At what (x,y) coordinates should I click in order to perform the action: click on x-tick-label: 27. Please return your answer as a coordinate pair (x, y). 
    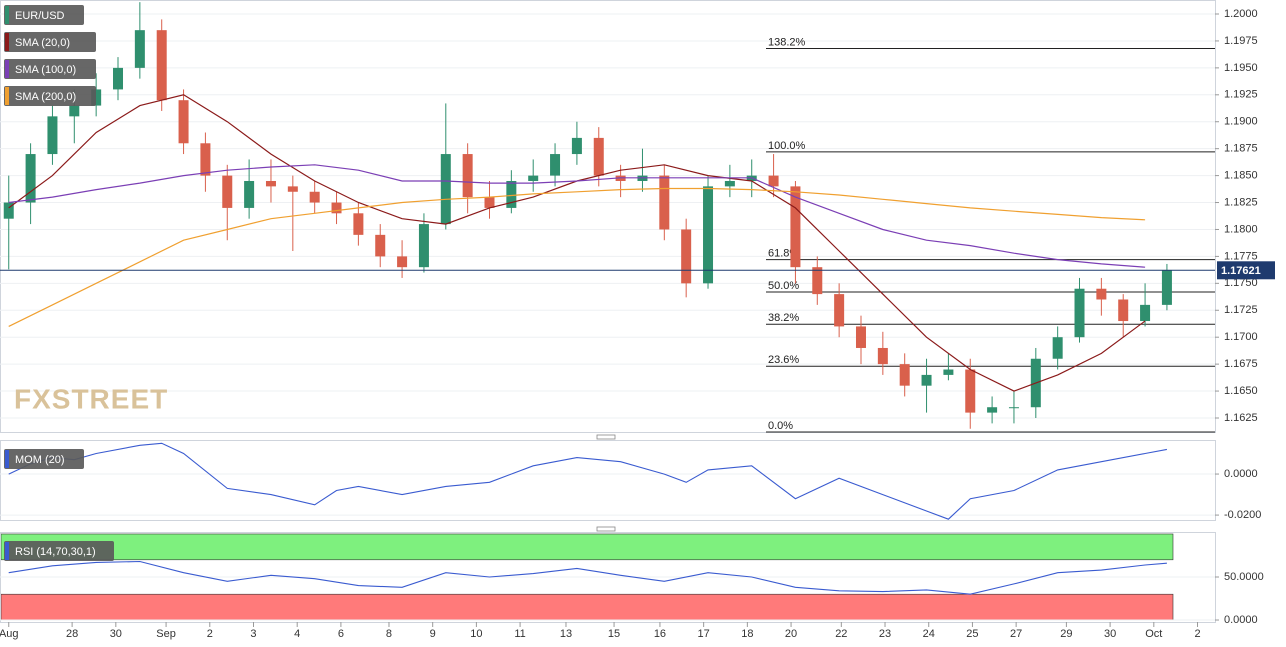
    Looking at the image, I should click on (1016, 634).